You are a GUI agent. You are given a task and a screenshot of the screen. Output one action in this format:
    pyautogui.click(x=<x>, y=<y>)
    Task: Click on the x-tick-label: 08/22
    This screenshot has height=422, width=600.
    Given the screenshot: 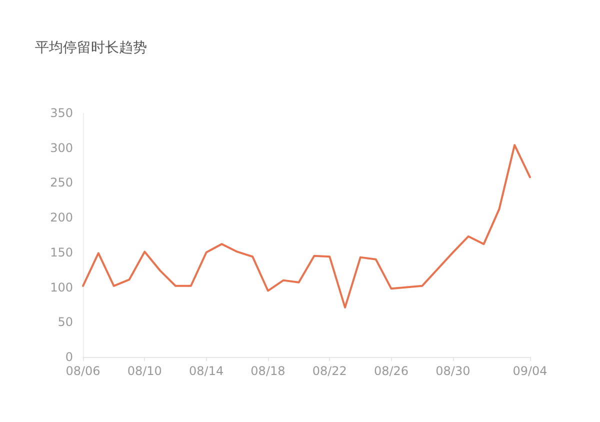 What is the action you would take?
    pyautogui.click(x=329, y=371)
    